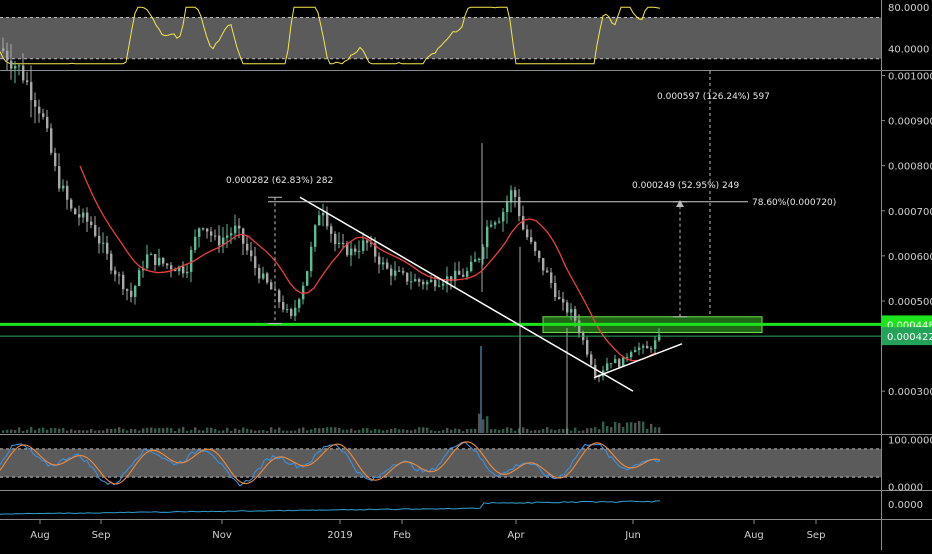 The width and height of the screenshot is (932, 554). Describe the element at coordinates (222, 535) in the screenshot. I see `date-tick-label: Nov` at that location.